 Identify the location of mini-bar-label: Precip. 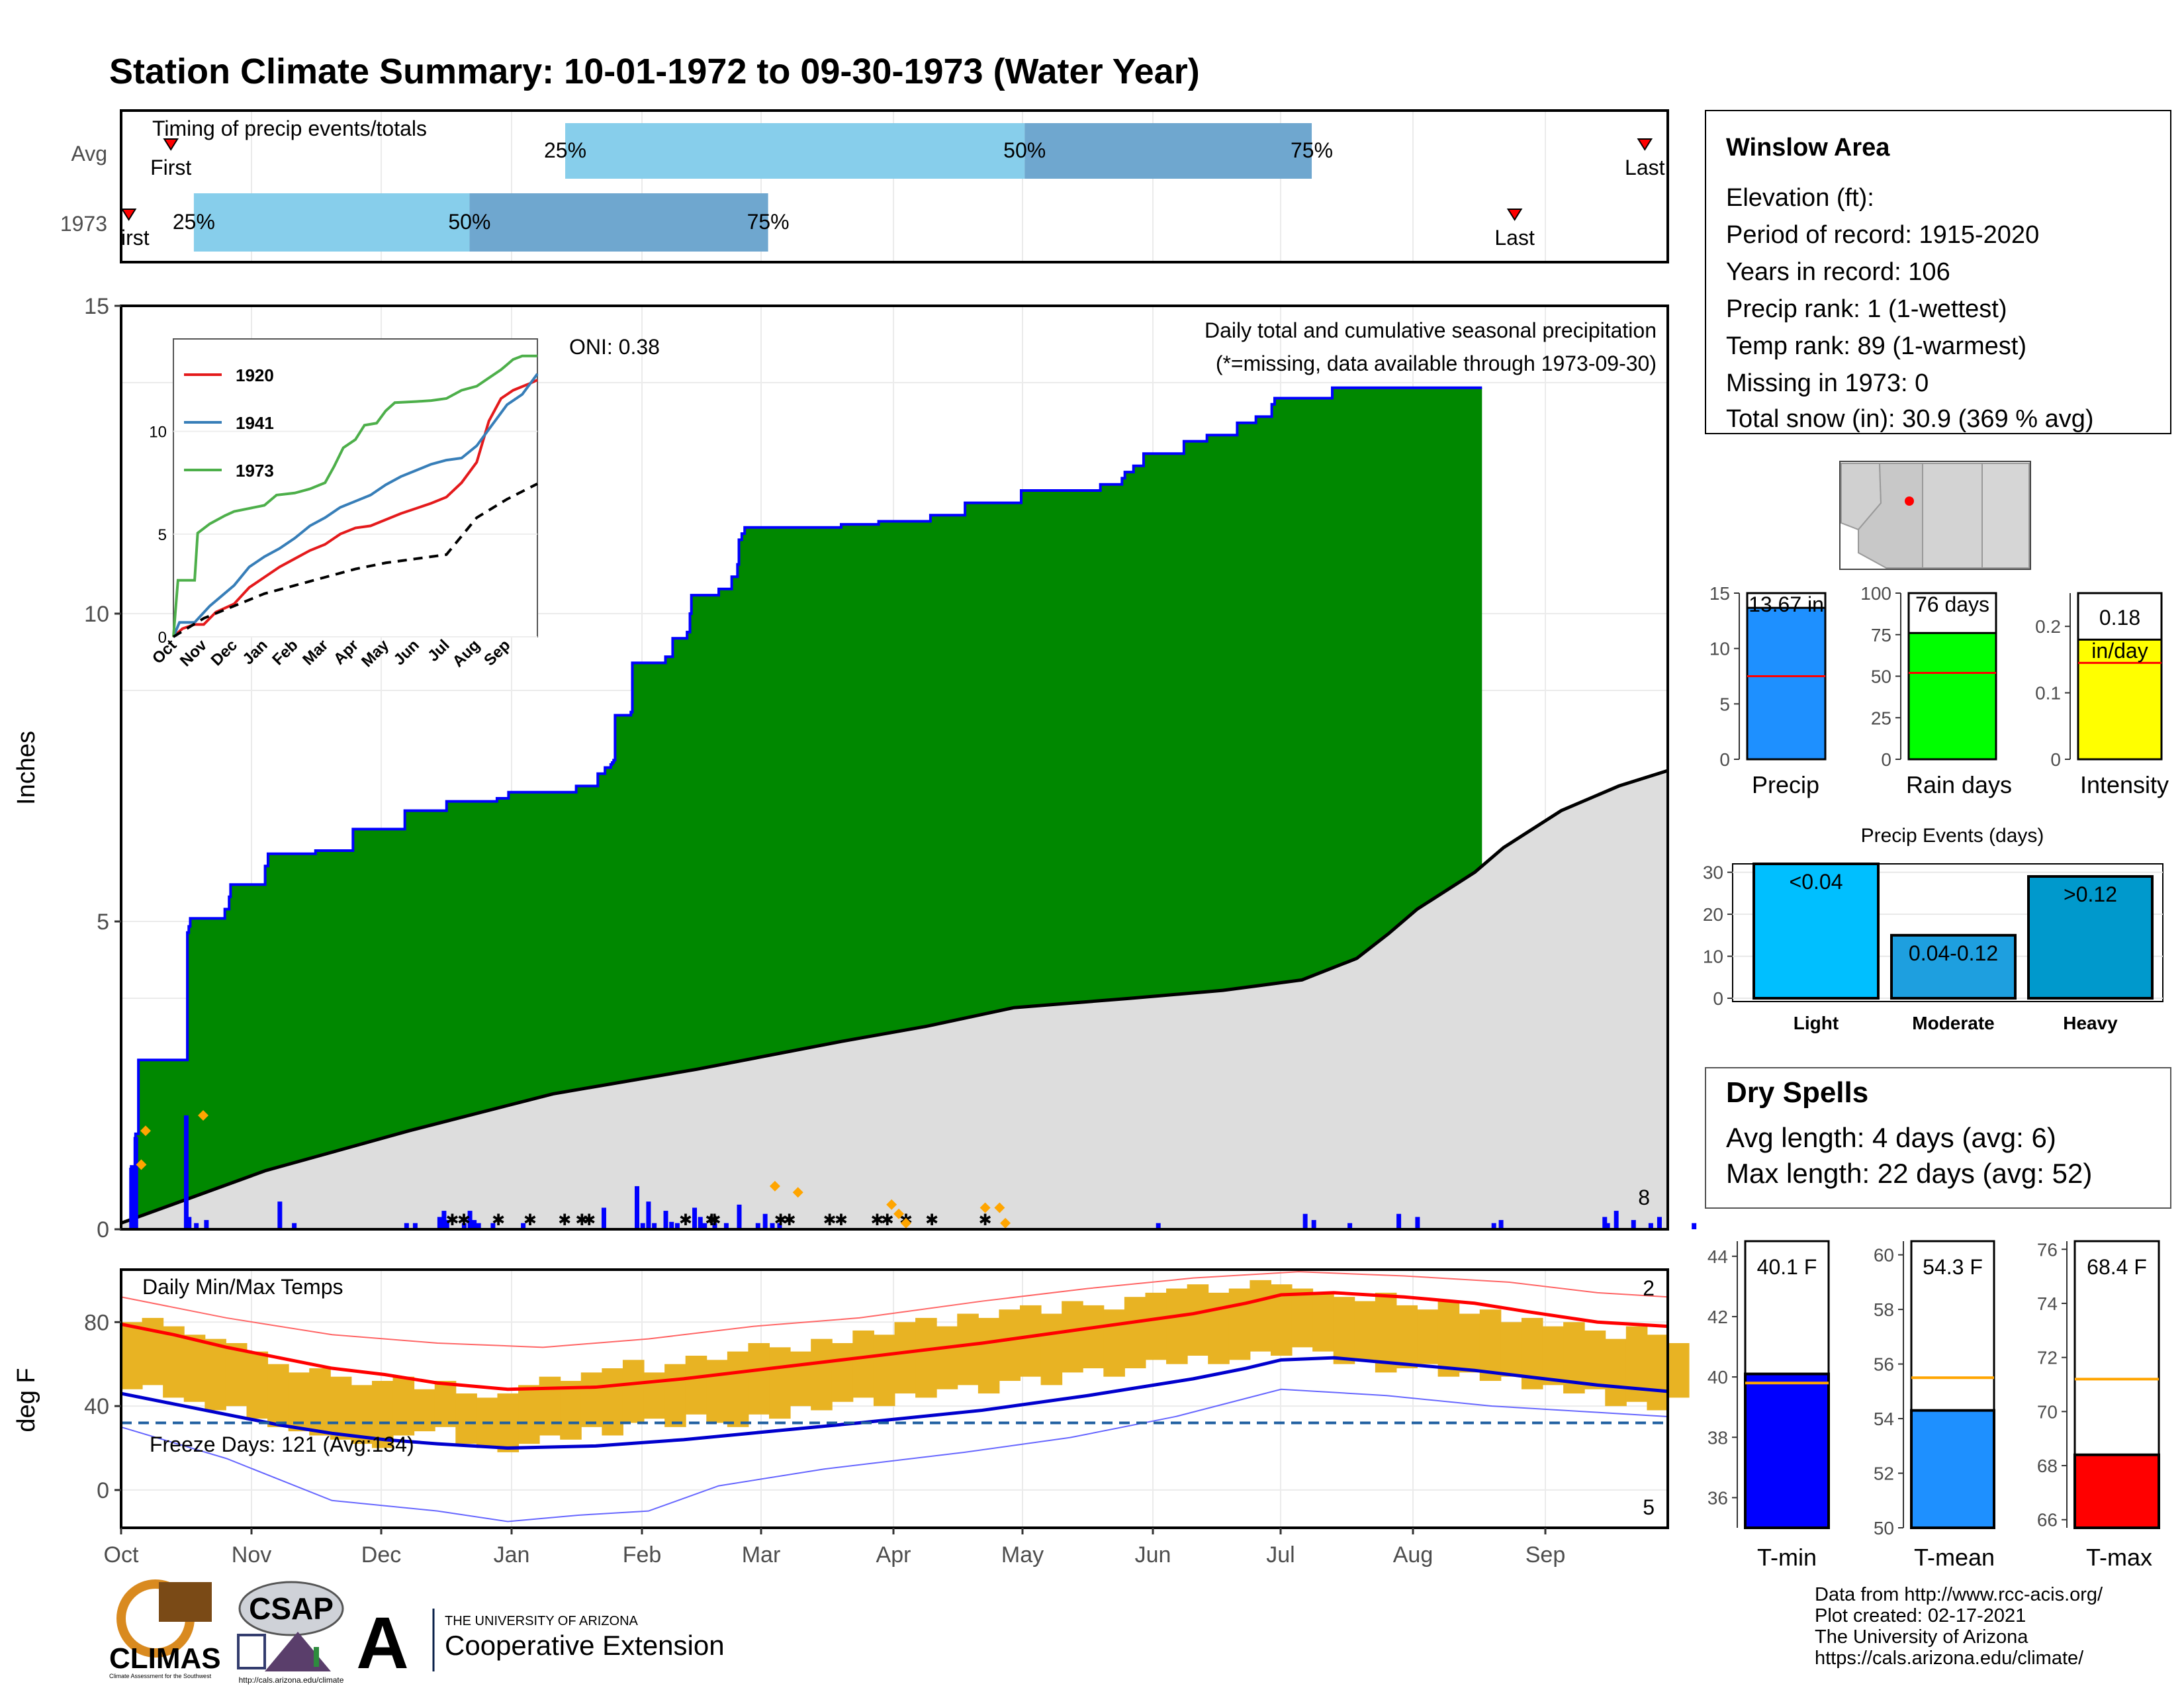
(1786, 784).